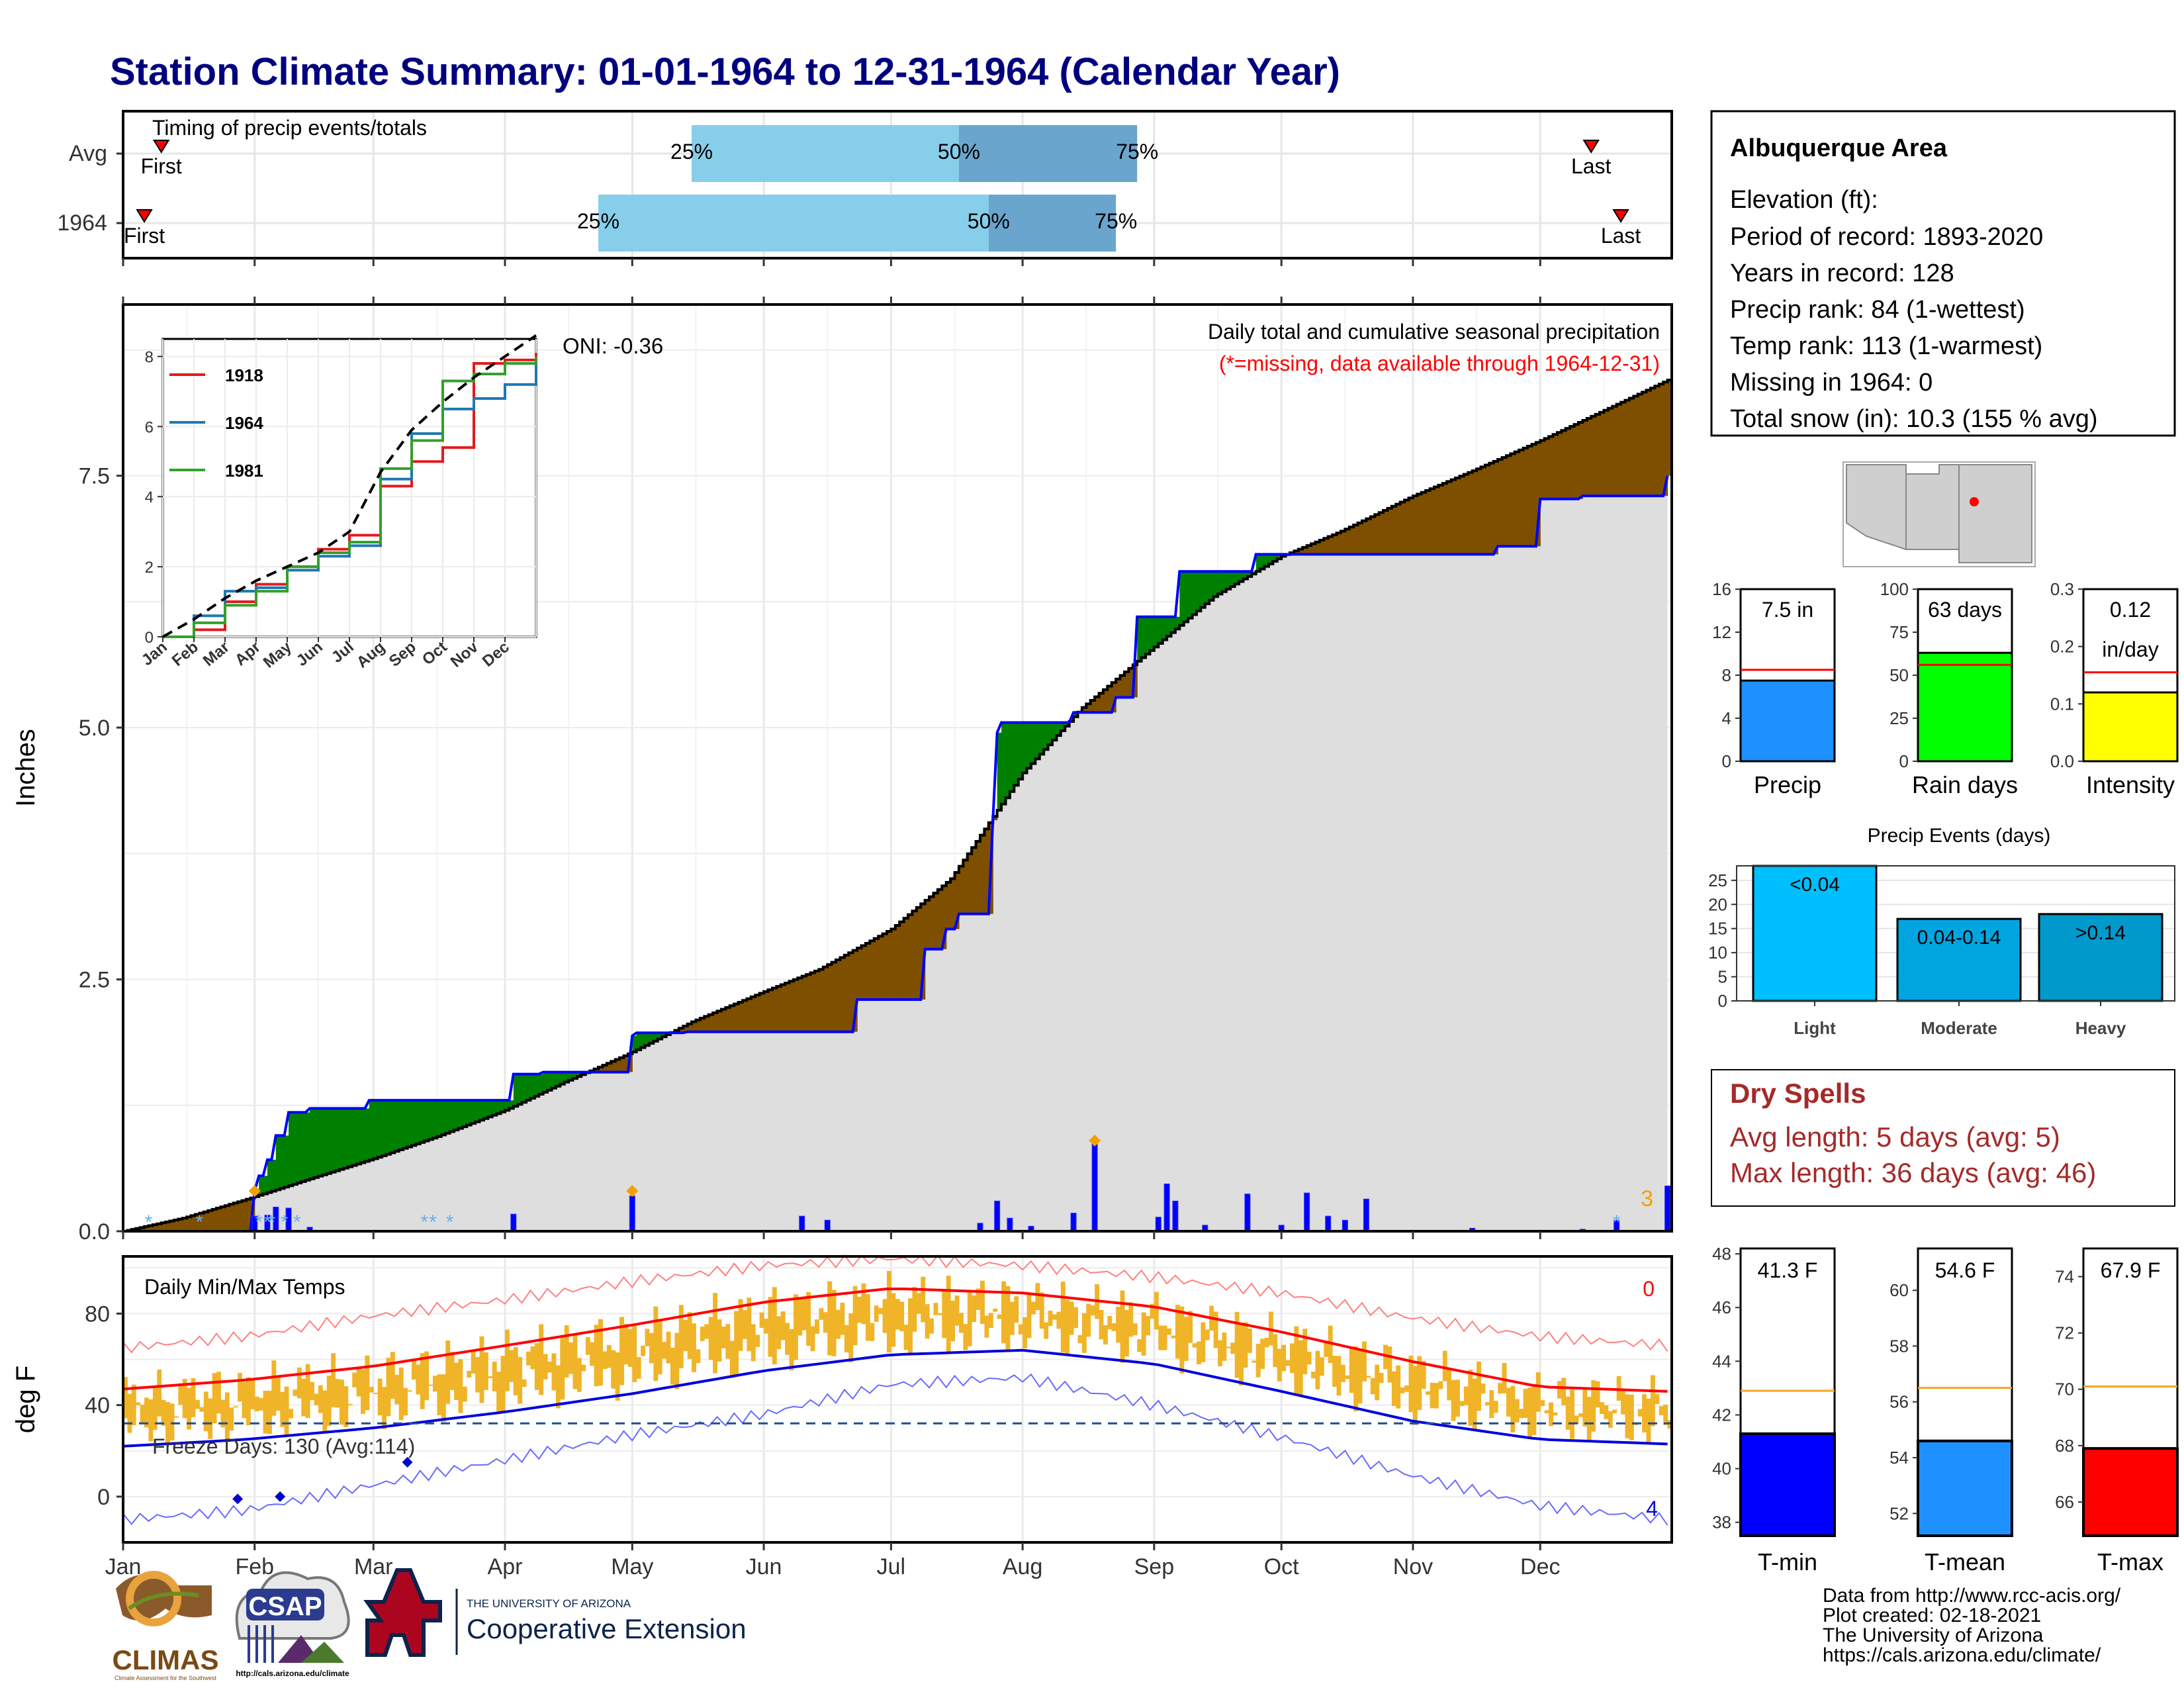 This screenshot has width=2184, height=1688. Describe the element at coordinates (1726, 761) in the screenshot. I see `mini-bar-tick-label: 0` at that location.